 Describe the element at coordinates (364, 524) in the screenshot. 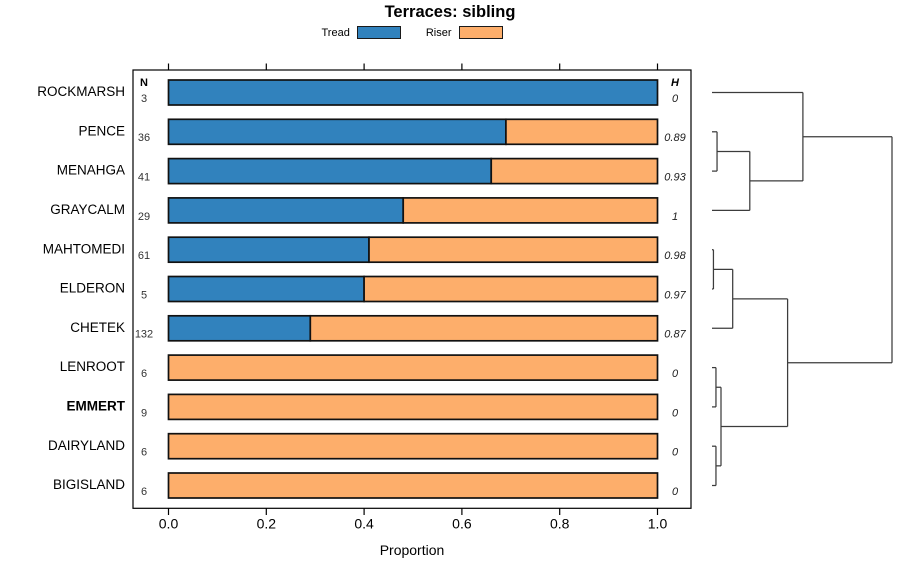

I see `x-axis-tick-label: 0.4` at that location.